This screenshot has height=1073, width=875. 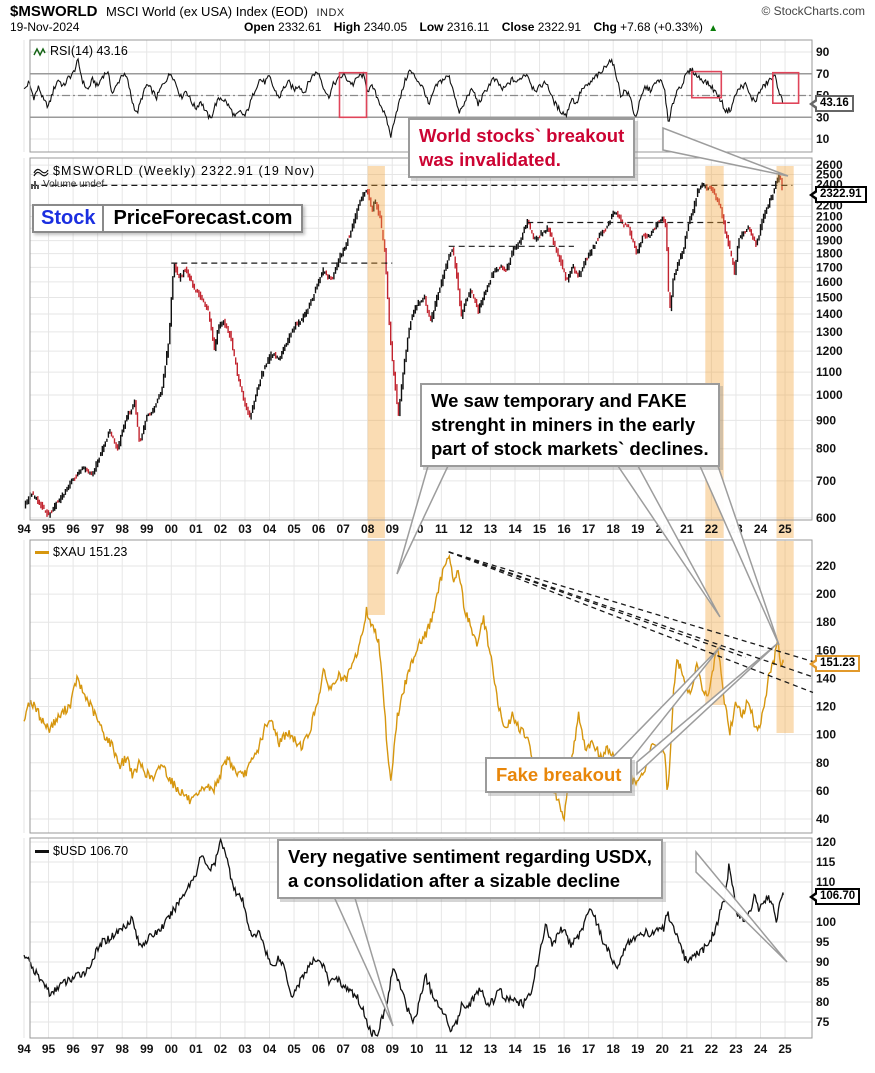 I want to click on main-price-tag: 2322.91, so click(x=838, y=194).